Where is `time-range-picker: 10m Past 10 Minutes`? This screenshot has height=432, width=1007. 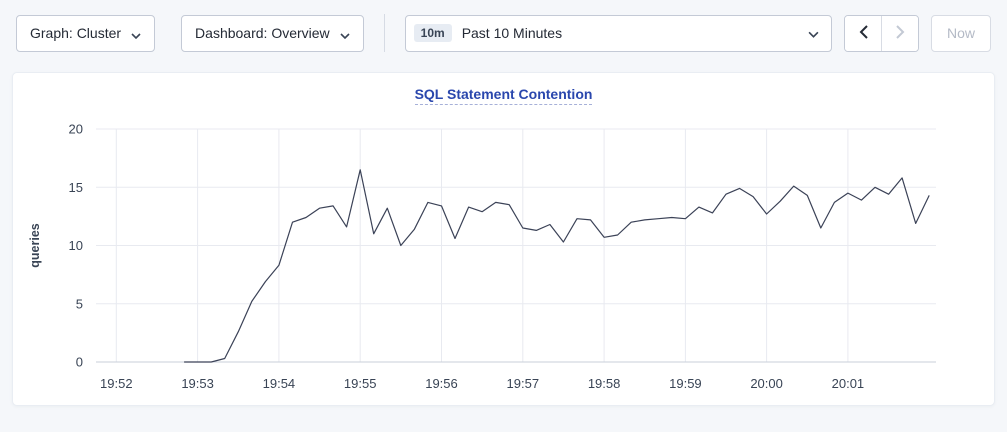
time-range-picker: 10m Past 10 Minutes is located at coordinates (618, 33).